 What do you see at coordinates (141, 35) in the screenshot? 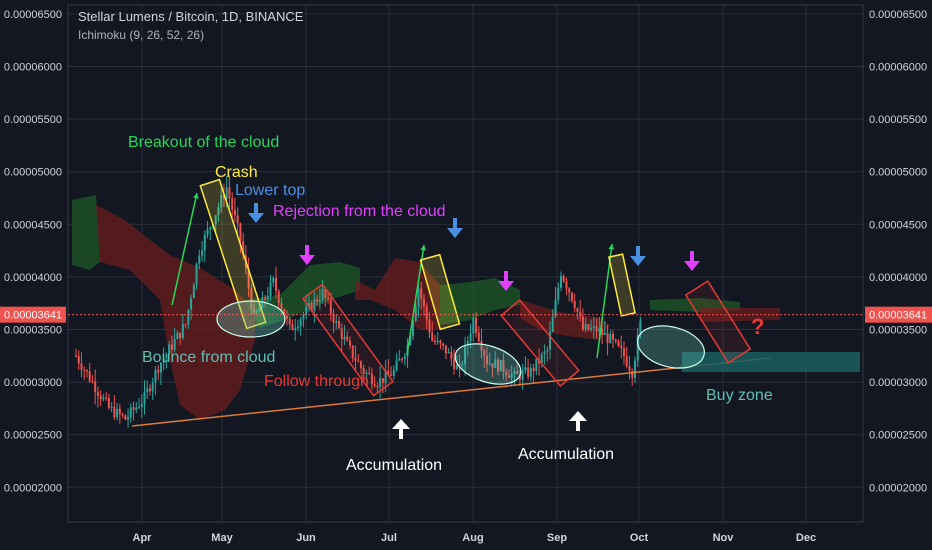
I see `indicator-label: Ichimoku (9, 26, 52, 26)` at bounding box center [141, 35].